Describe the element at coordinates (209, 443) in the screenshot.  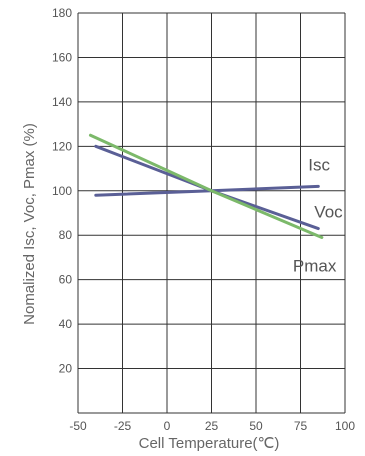
I see `x-axis-label: Cell Temperature(℃)` at that location.